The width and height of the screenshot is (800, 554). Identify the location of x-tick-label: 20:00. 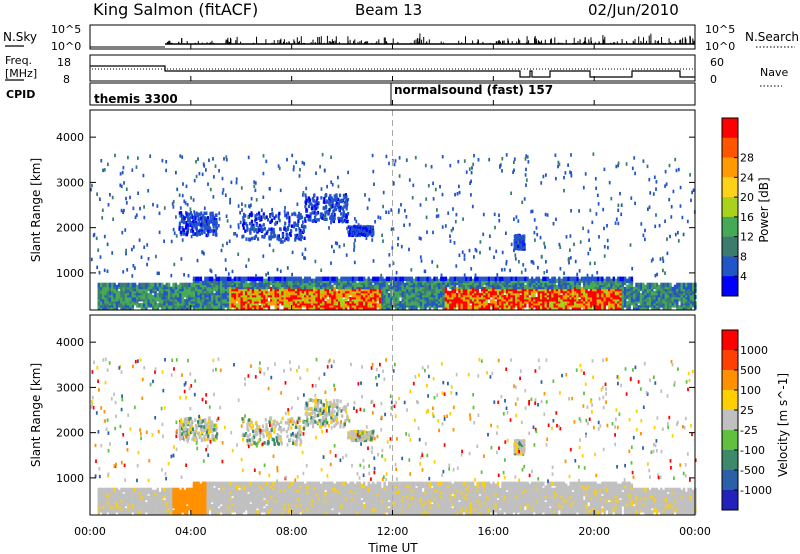
(594, 531).